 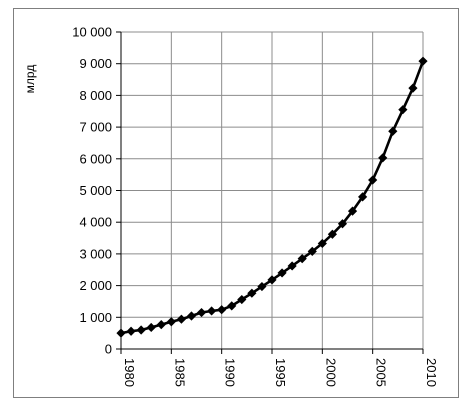 I want to click on x-tick-labels: 1980 1985 1990 1995 2000 2005 2010, so click(x=280, y=372).